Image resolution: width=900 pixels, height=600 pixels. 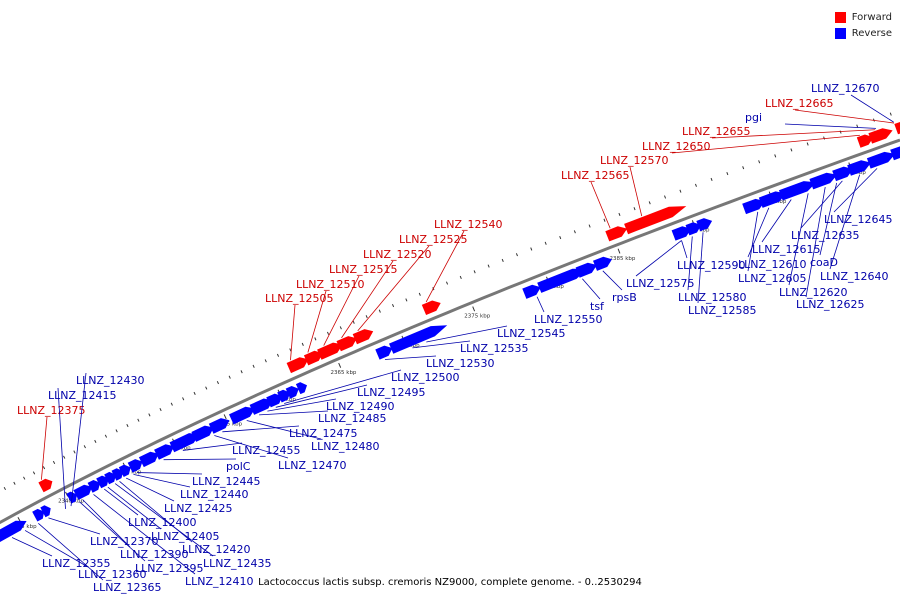 What do you see at coordinates (237, 563) in the screenshot?
I see `gene-label-LLNZ_12435: LLNZ_12435` at bounding box center [237, 563].